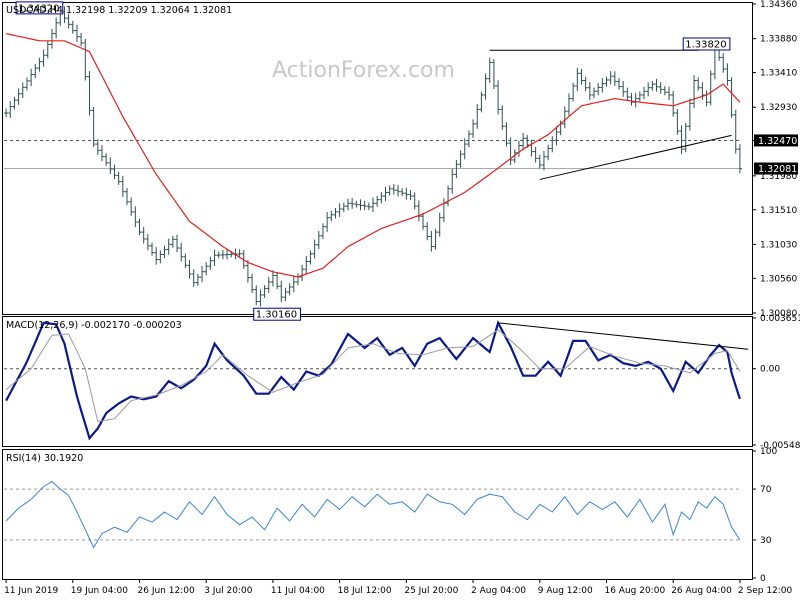 Image resolution: width=800 pixels, height=600 pixels. I want to click on y-tick-label: 1.31510, so click(778, 211).